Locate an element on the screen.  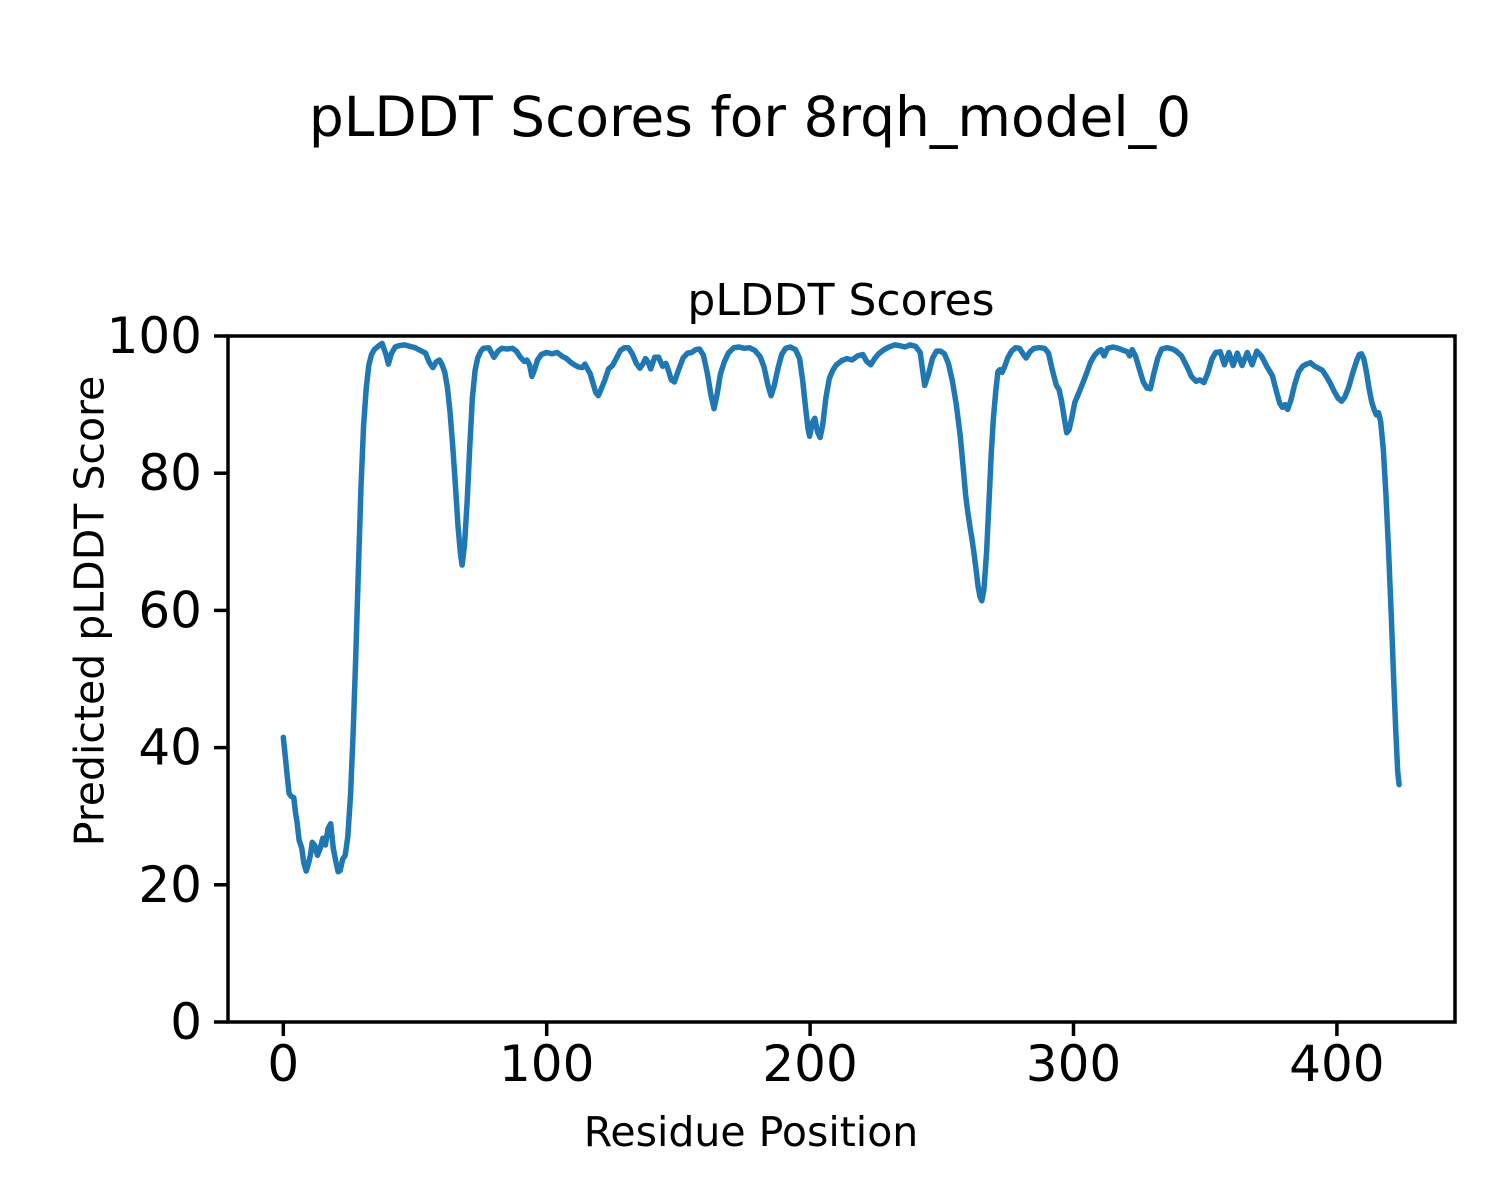
figure-title: pLDDT Scores for 8rqh_model_0 is located at coordinates (750, 117).